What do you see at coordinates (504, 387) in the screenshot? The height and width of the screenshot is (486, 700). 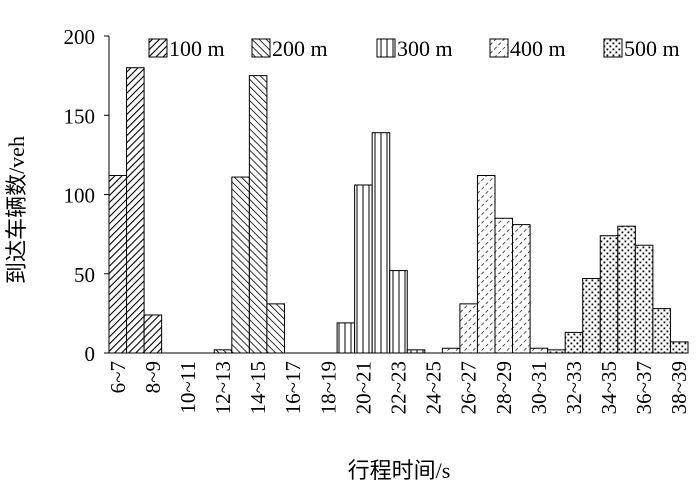 I see `x-tick-label: 28~29` at bounding box center [504, 387].